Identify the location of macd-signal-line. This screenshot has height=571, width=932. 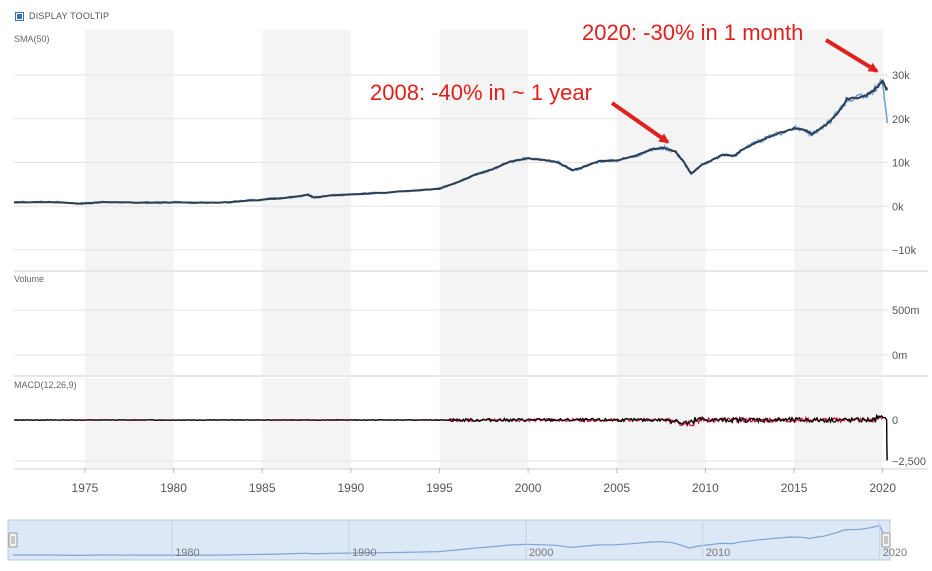
(450, 437).